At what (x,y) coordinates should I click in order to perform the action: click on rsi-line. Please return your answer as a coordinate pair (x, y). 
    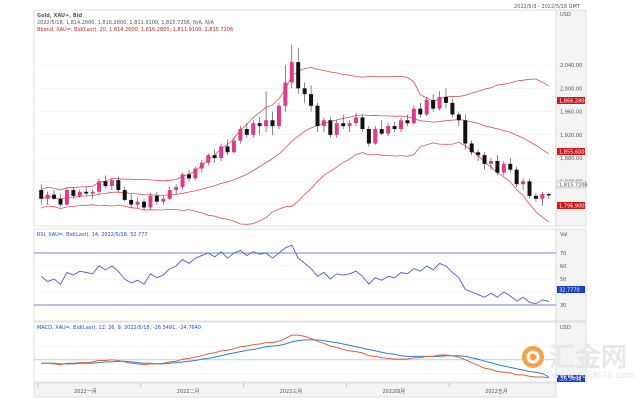
    Looking at the image, I should click on (294, 274).